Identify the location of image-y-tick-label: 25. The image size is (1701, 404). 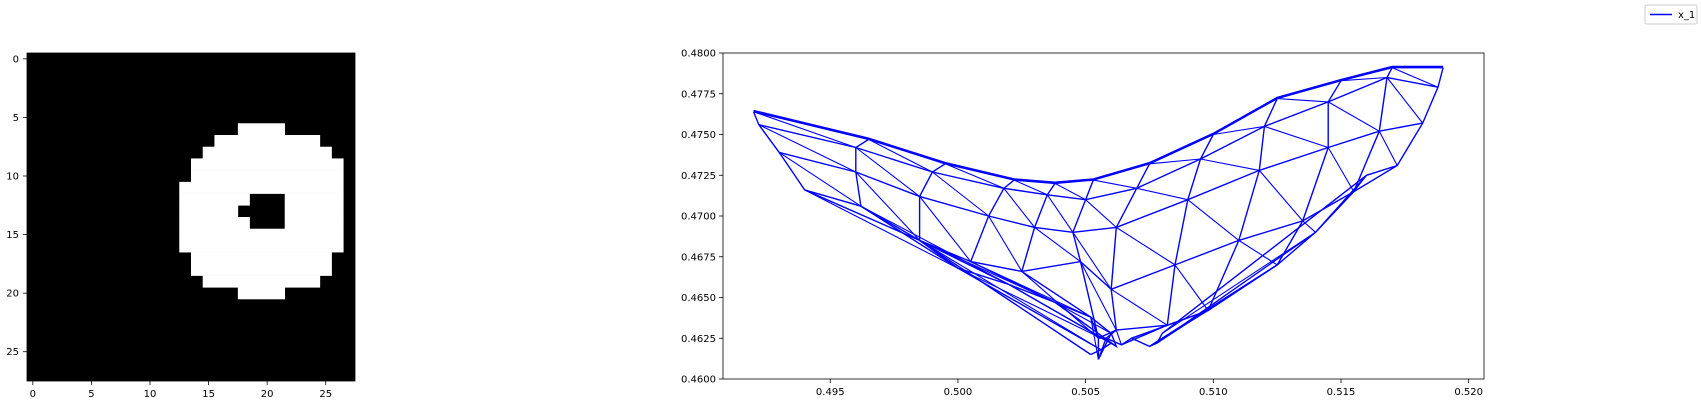
(12, 352).